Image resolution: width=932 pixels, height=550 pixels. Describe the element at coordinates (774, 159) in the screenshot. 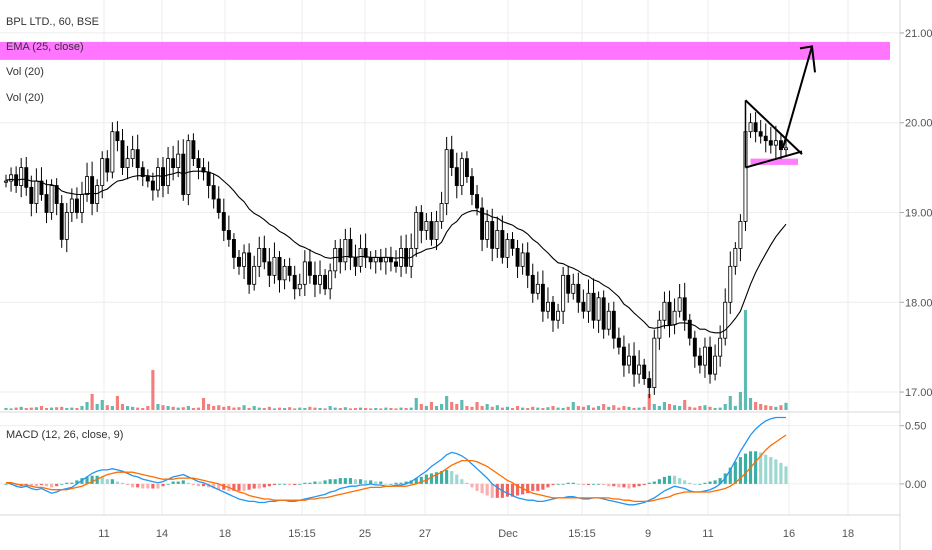

I see `triangle-lower-line` at that location.